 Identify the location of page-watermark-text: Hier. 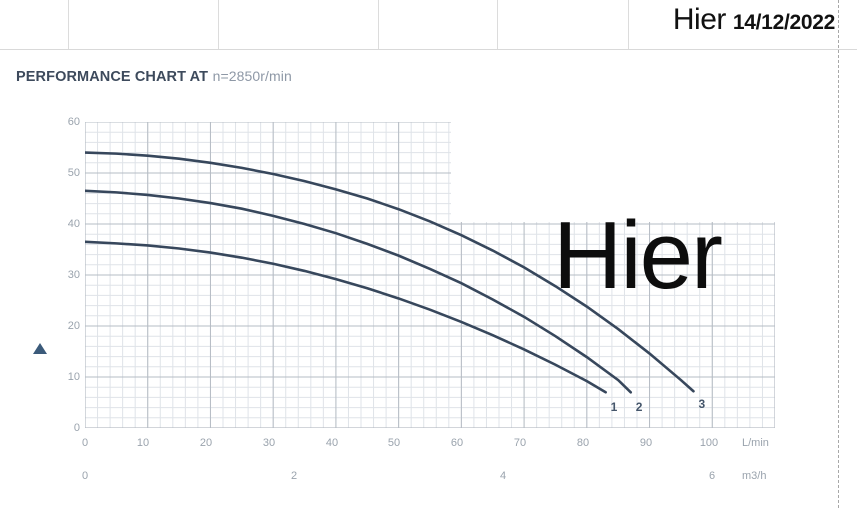
(638, 255).